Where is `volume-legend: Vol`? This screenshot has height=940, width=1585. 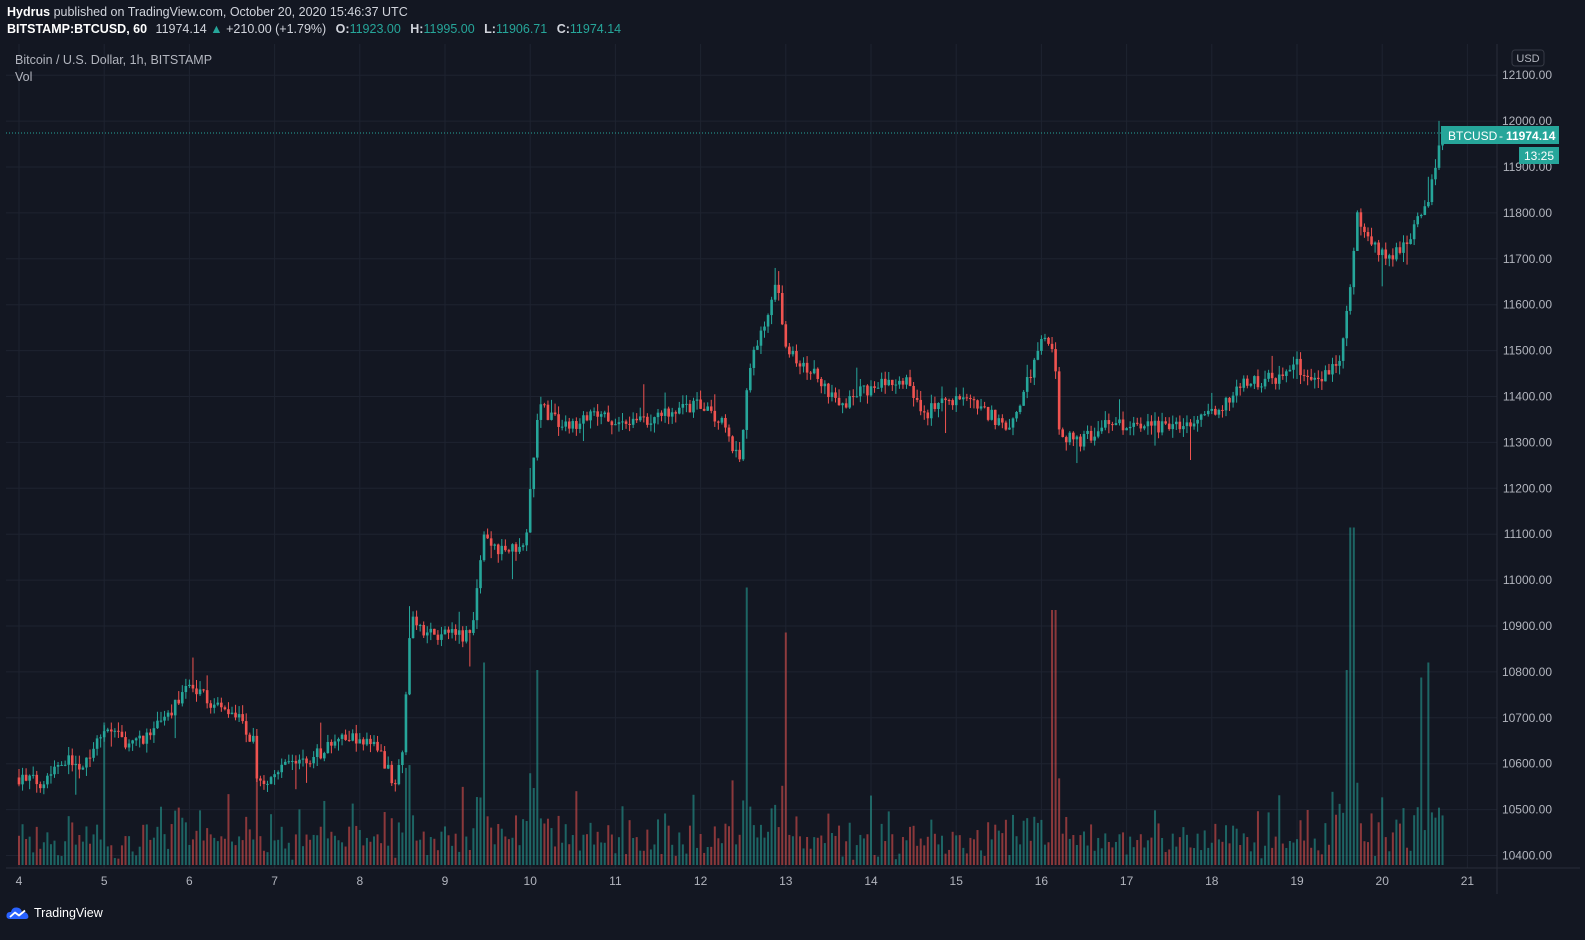
volume-legend: Vol is located at coordinates (24, 77).